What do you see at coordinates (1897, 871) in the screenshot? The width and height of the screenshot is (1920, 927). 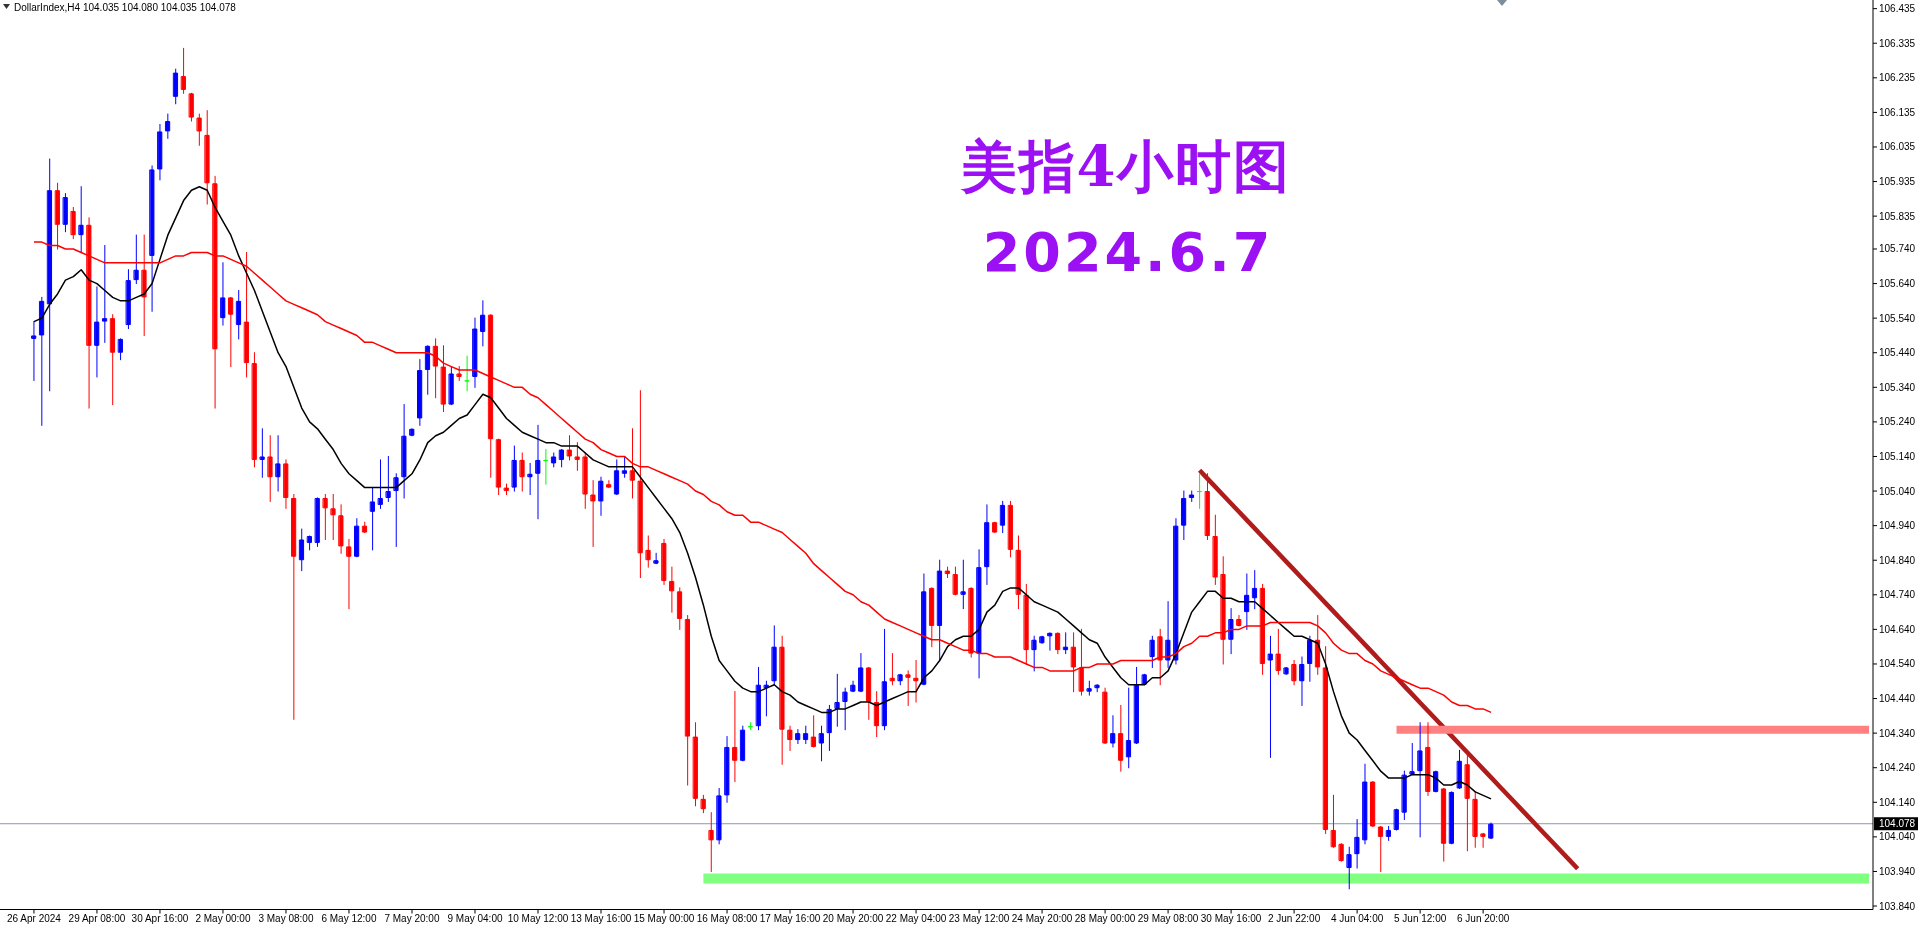 I see `y-tick-label: 103.940` at bounding box center [1897, 871].